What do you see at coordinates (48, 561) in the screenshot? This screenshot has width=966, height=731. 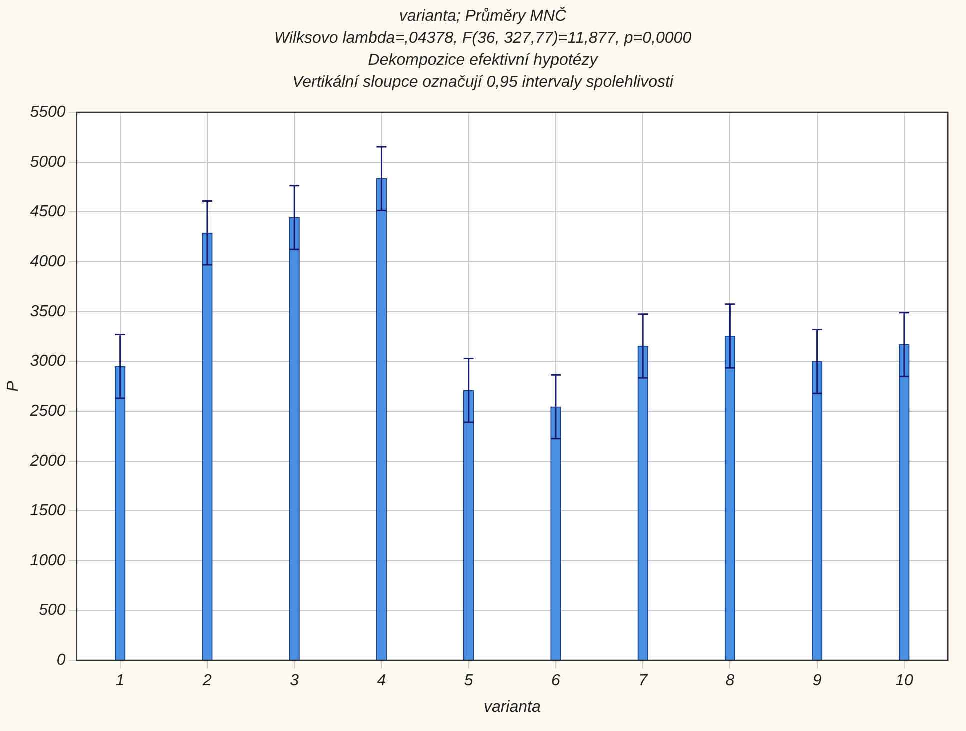 I see `y-tick-label: 1000` at bounding box center [48, 561].